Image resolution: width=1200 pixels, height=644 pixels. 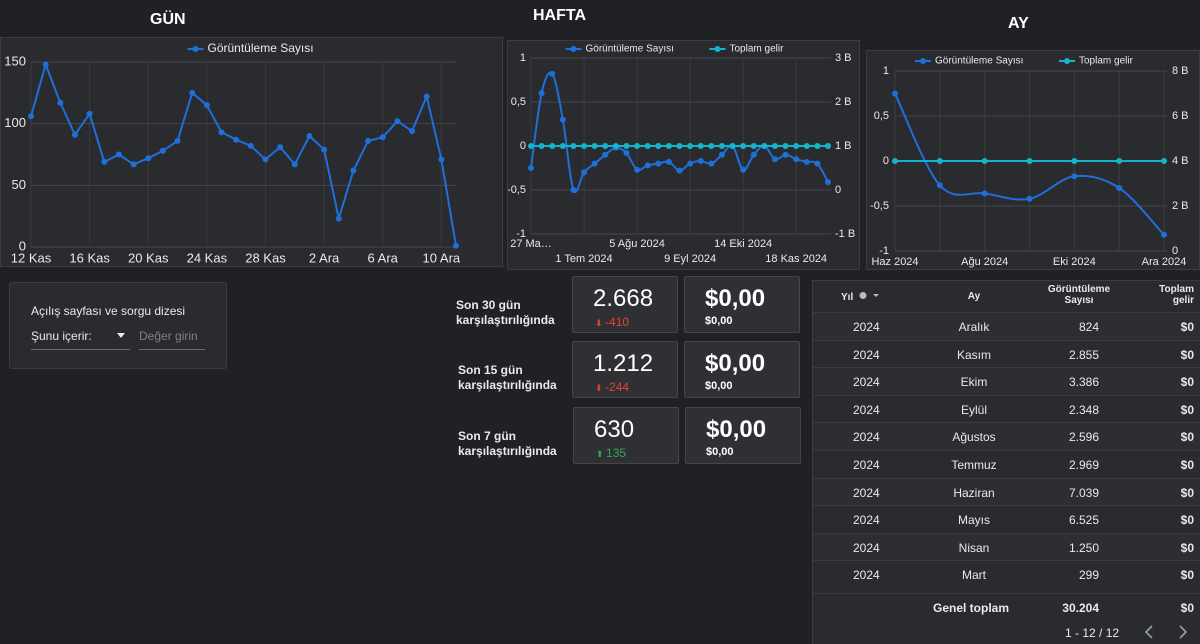 What do you see at coordinates (383, 257) in the screenshot?
I see `x-tick-label: 6 Ara` at bounding box center [383, 257].